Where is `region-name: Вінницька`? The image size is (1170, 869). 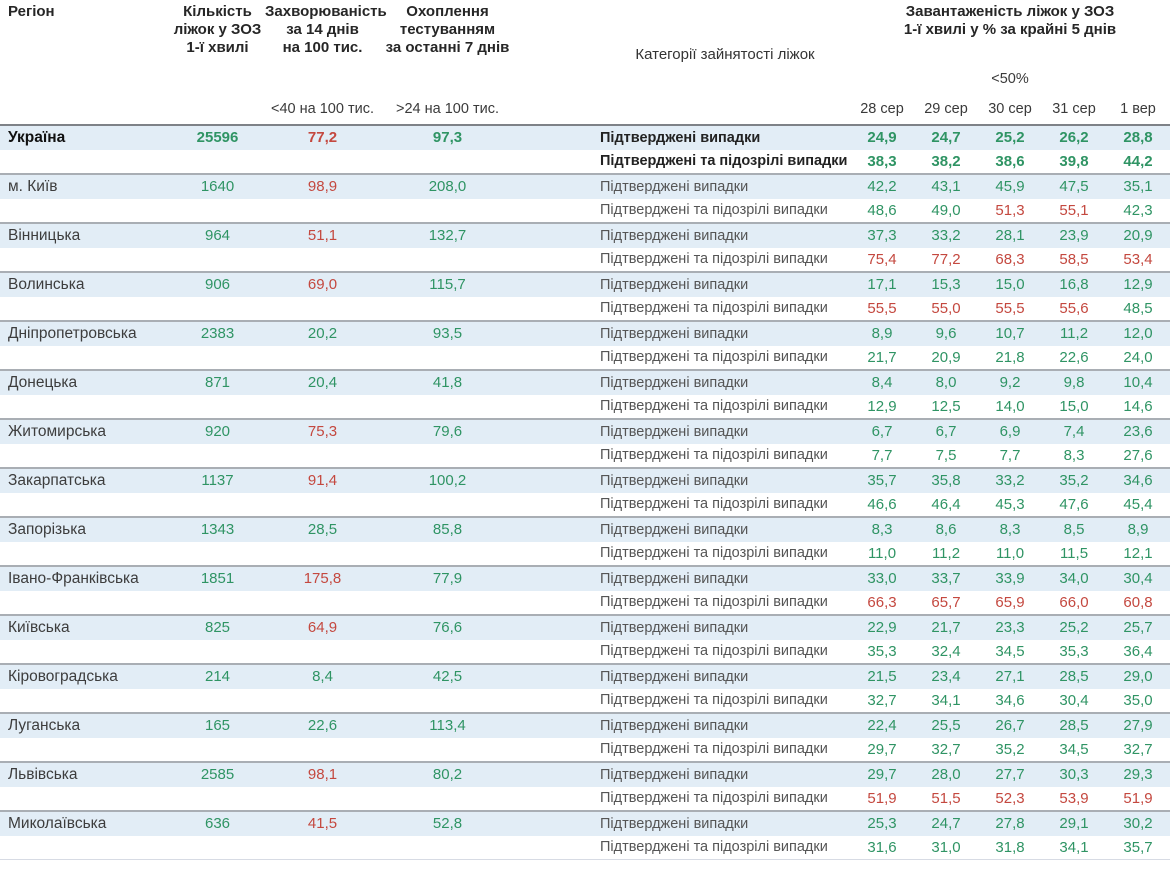
region-name: Вінницька is located at coordinates (44, 235).